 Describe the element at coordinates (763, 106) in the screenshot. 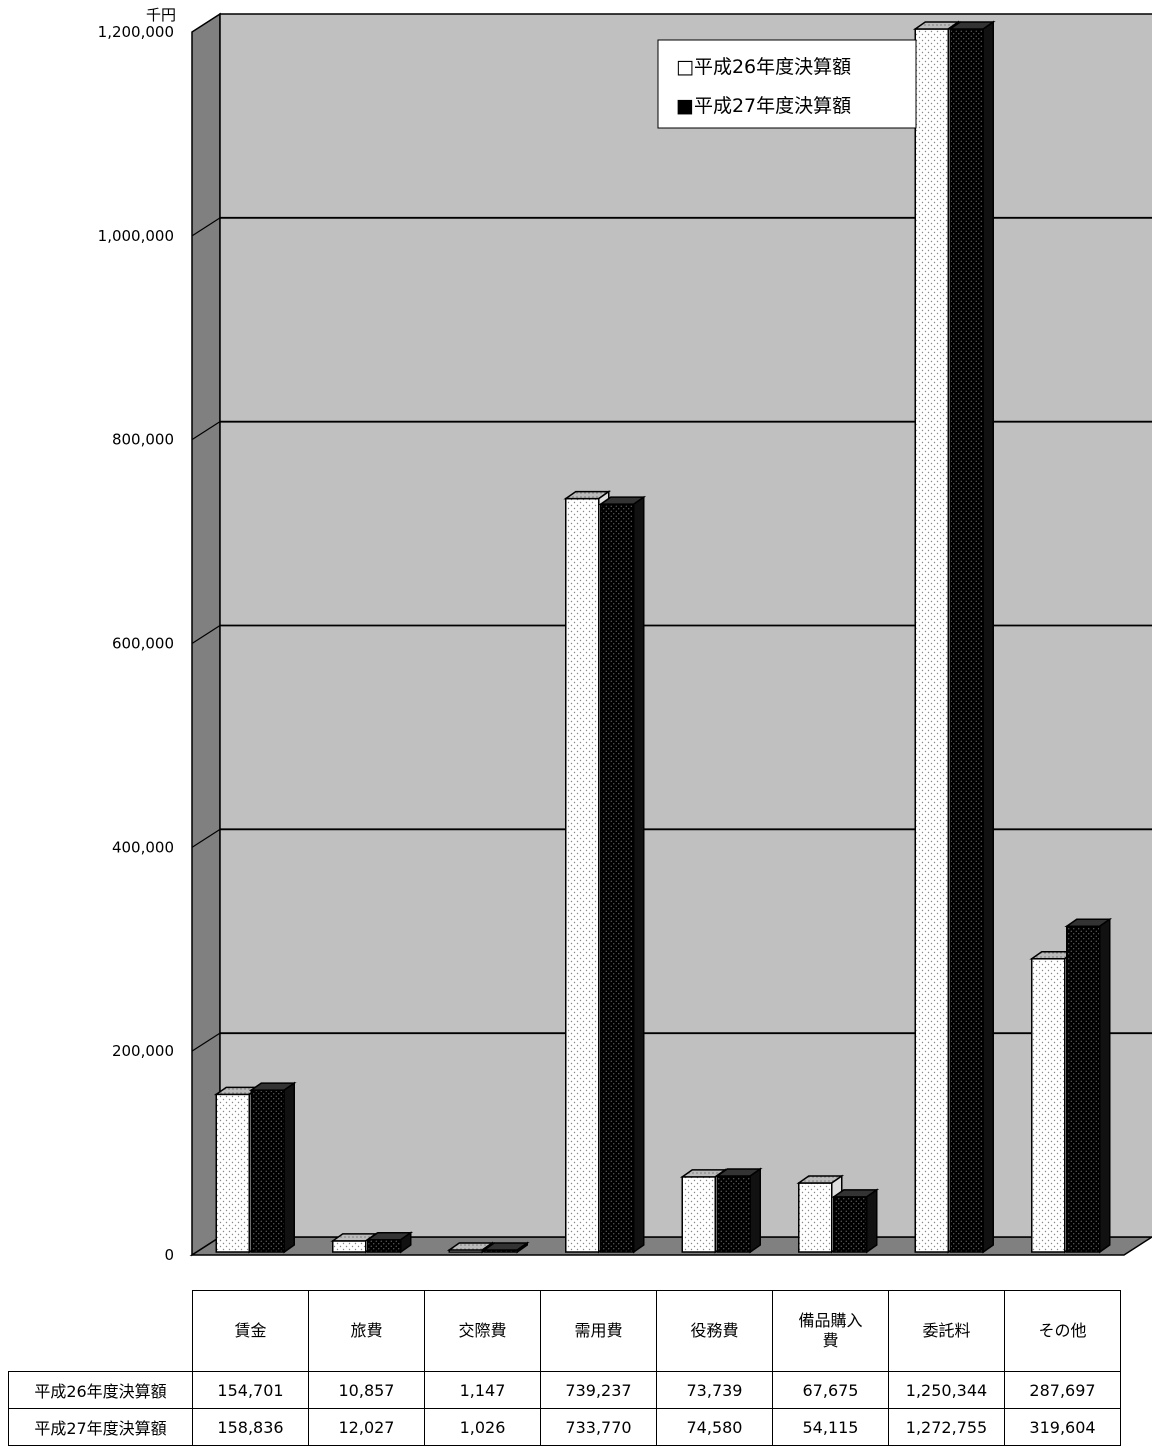

I see `legend-item-series-2: ■平成27年度決算額` at that location.